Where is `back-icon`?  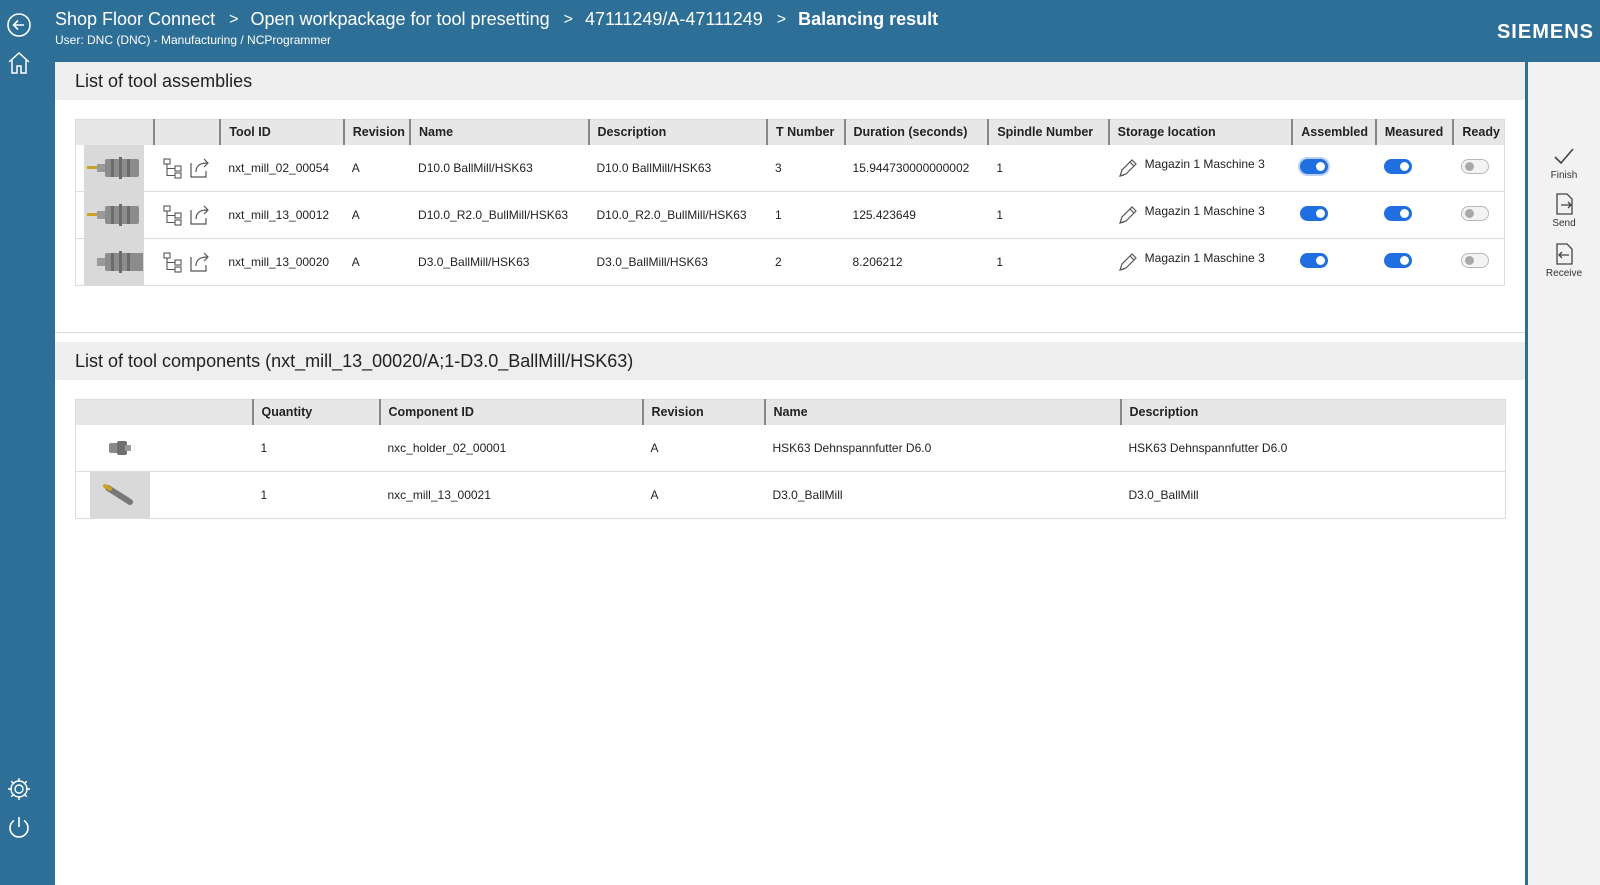
back-icon is located at coordinates (19, 25).